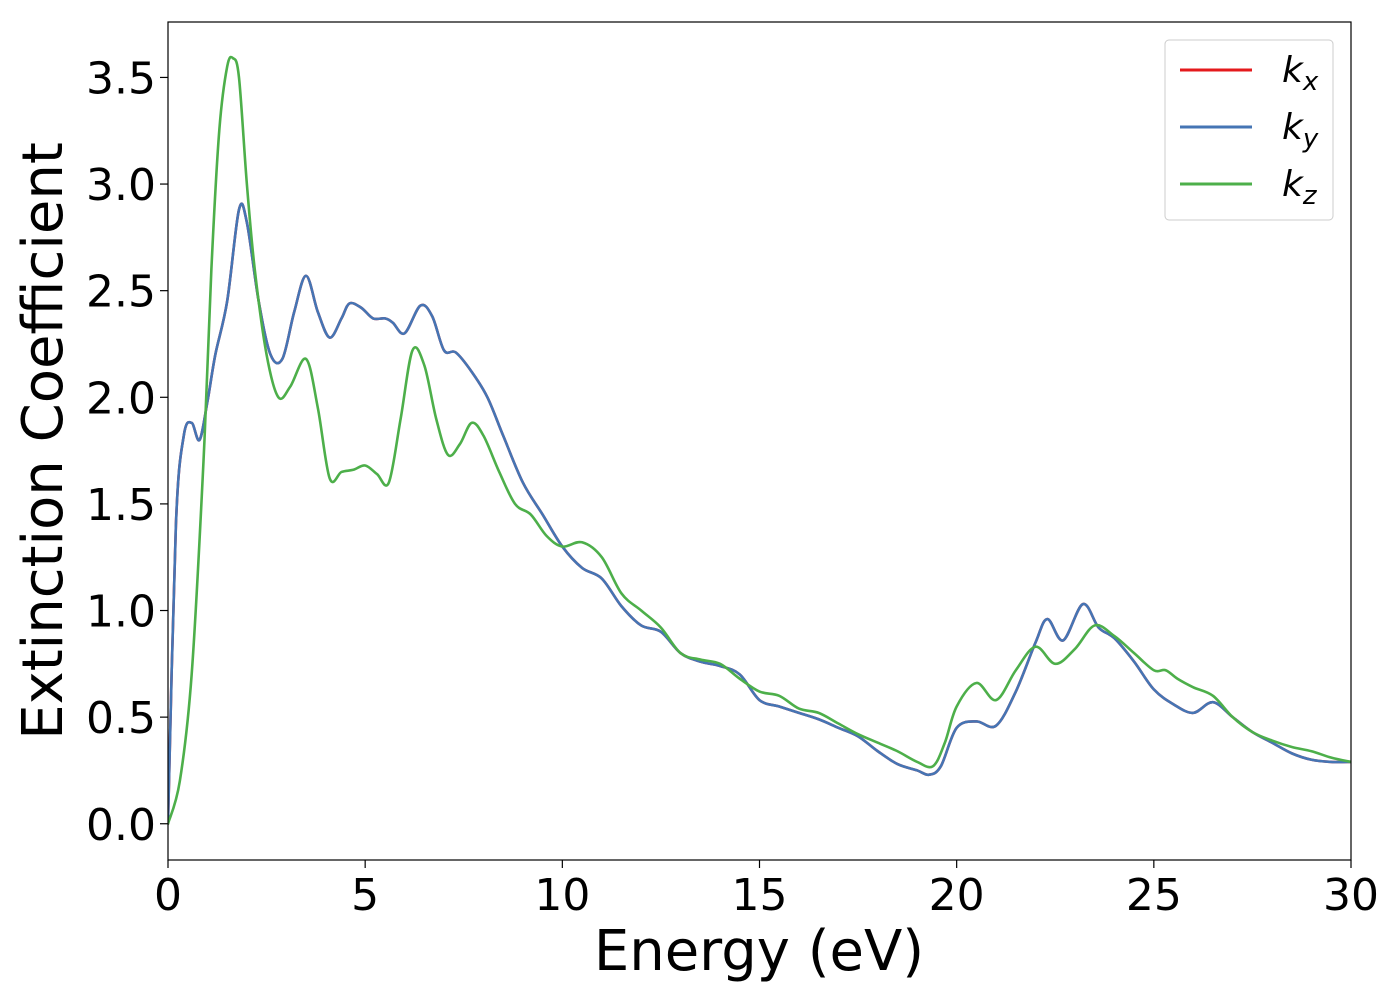 Image resolution: width=1400 pixels, height=1000 pixels. What do you see at coordinates (121, 505) in the screenshot?
I see `y-tick-label: 1.5` at bounding box center [121, 505].